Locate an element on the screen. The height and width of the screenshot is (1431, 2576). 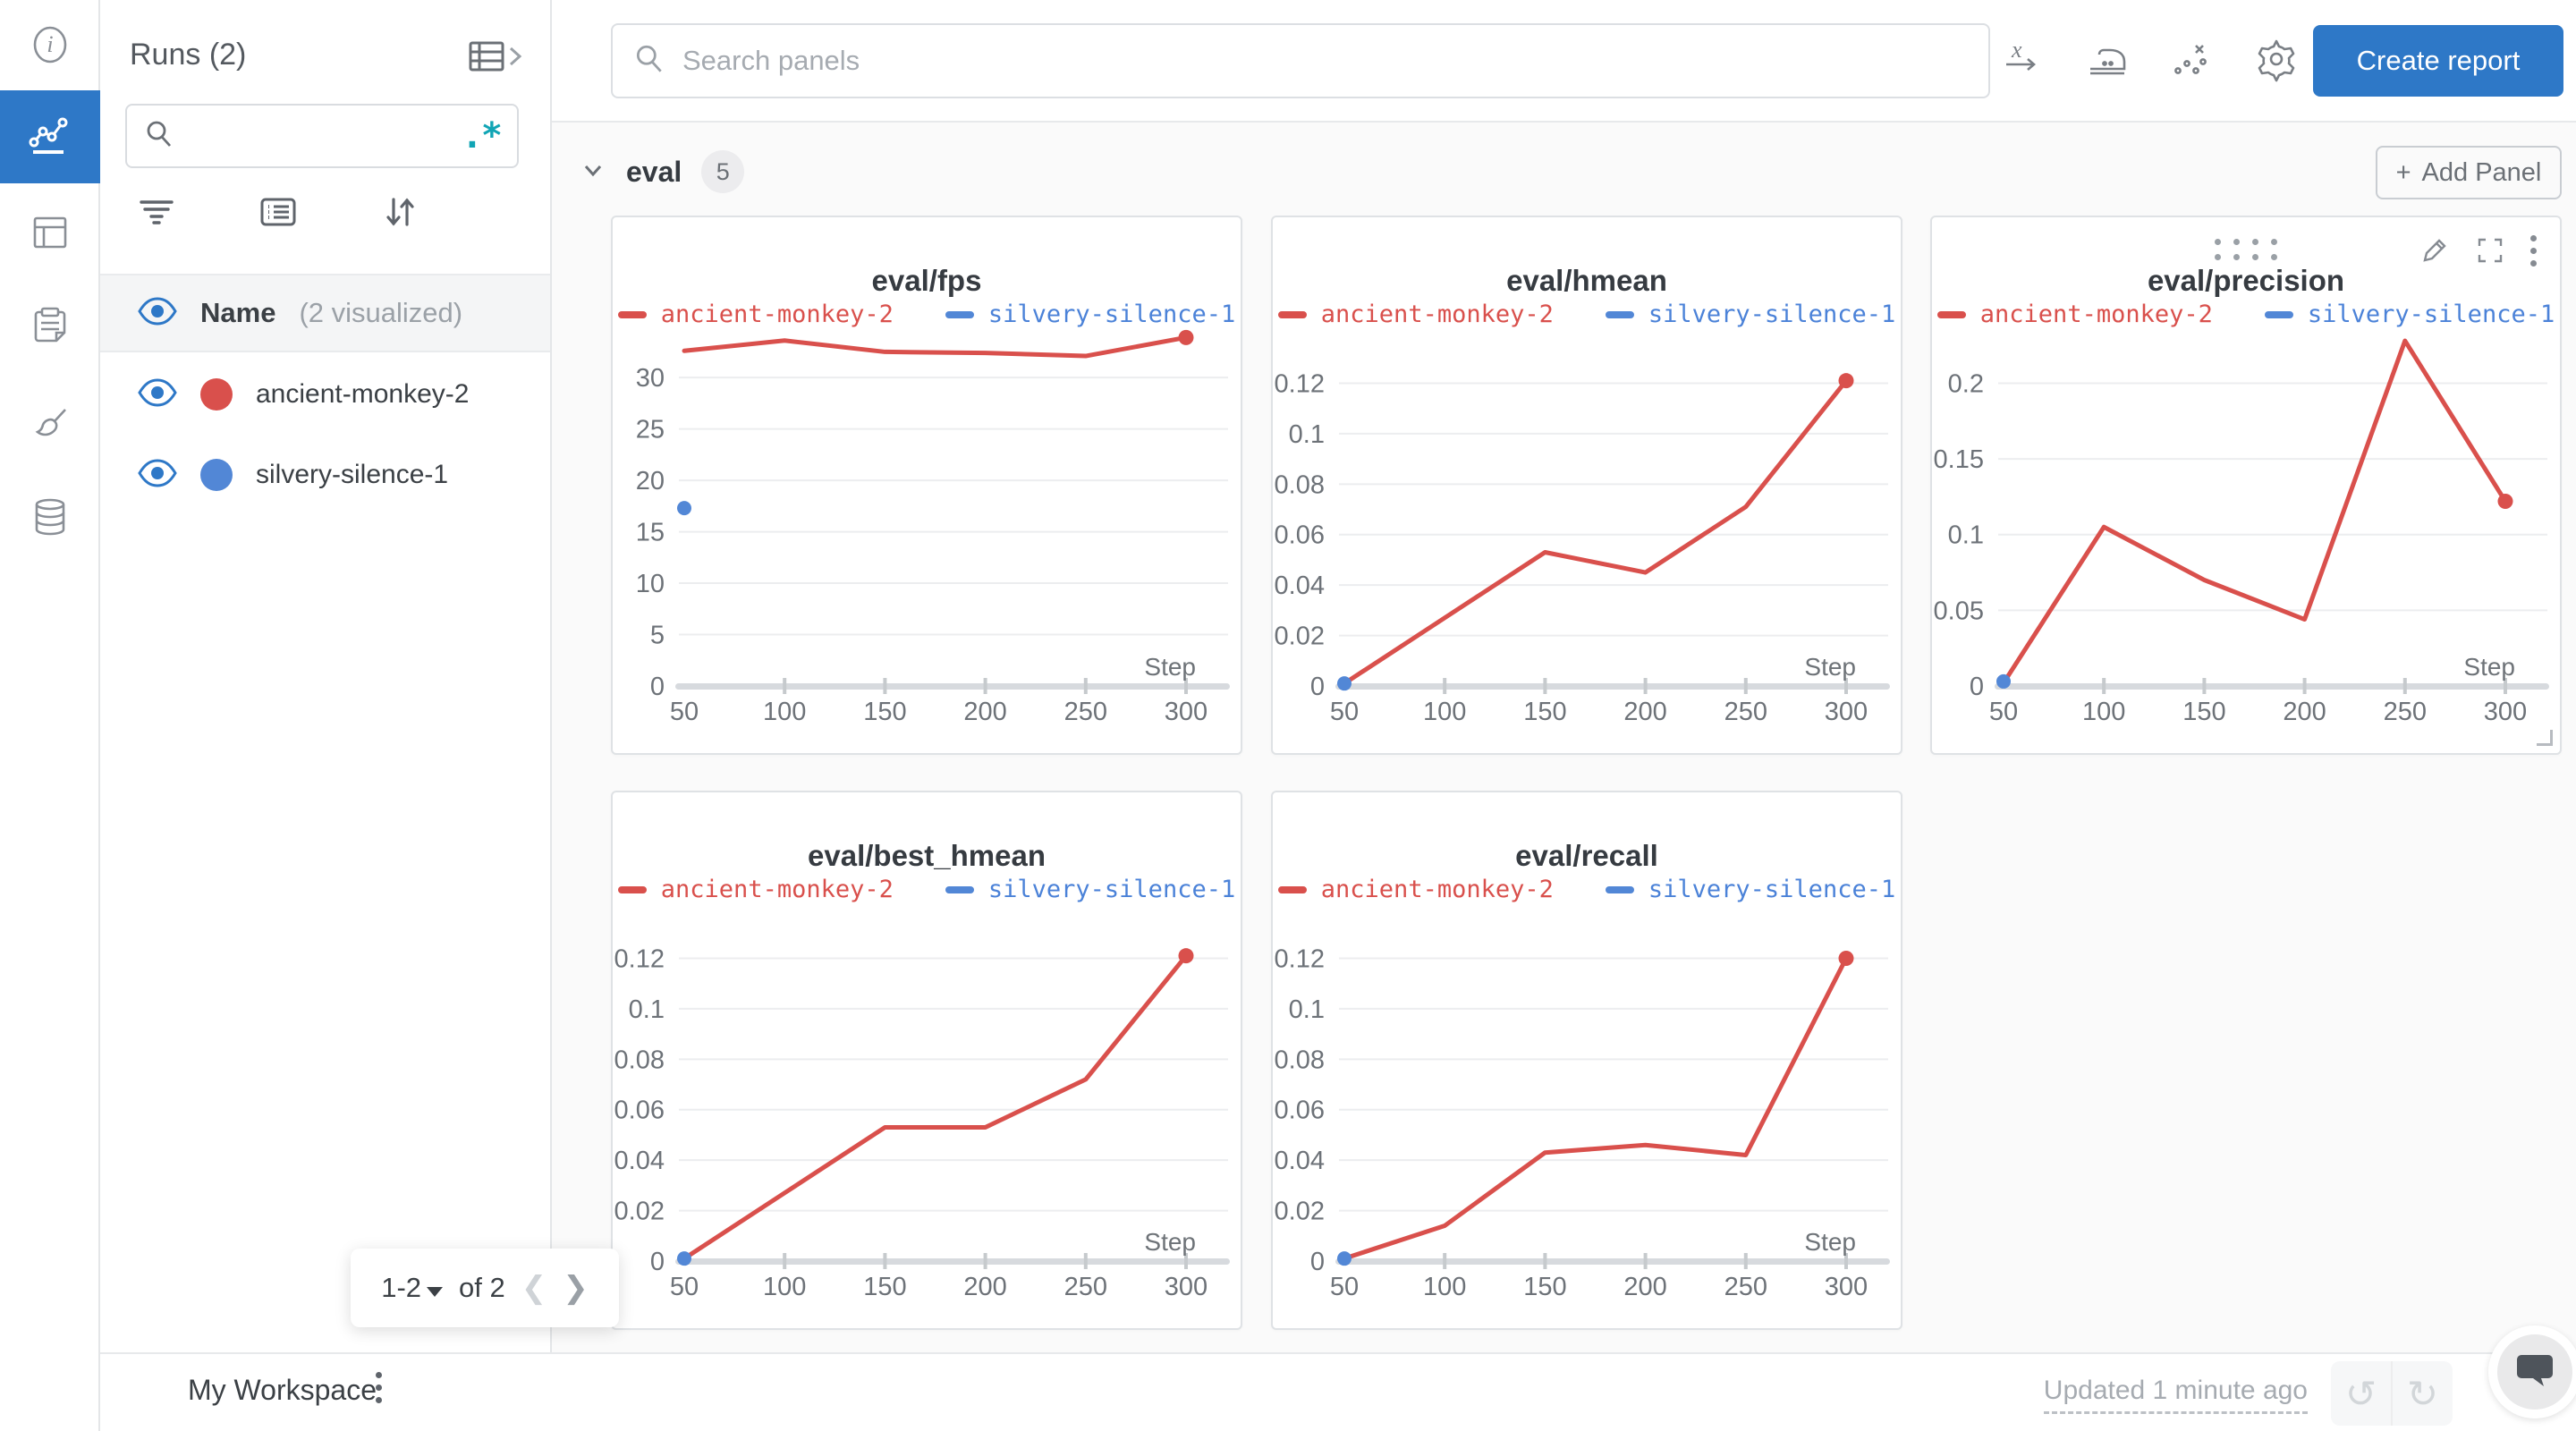
regex-toggle-icon: .* is located at coordinates (482, 136).